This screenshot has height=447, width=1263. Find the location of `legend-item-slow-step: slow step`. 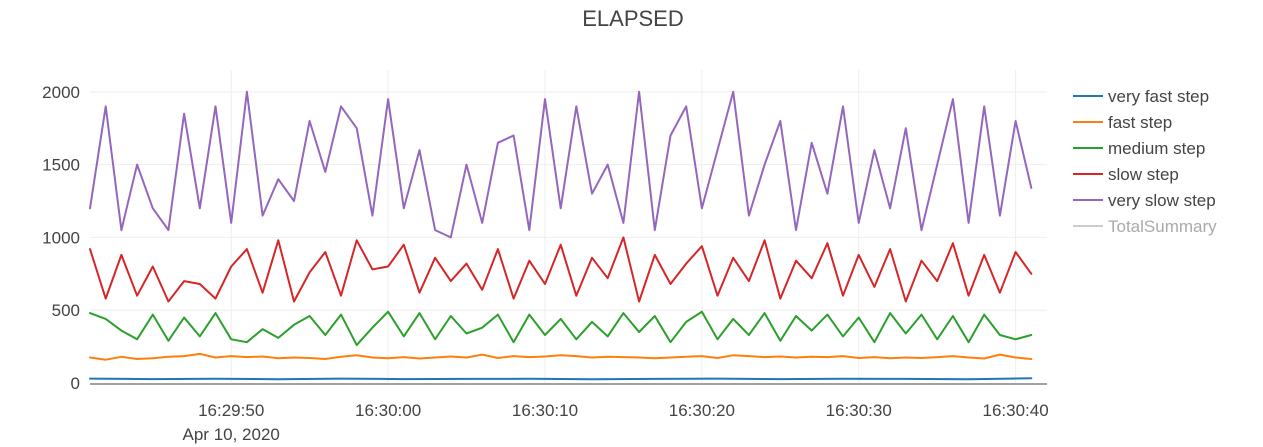

legend-item-slow-step: slow step is located at coordinates (1126, 174).